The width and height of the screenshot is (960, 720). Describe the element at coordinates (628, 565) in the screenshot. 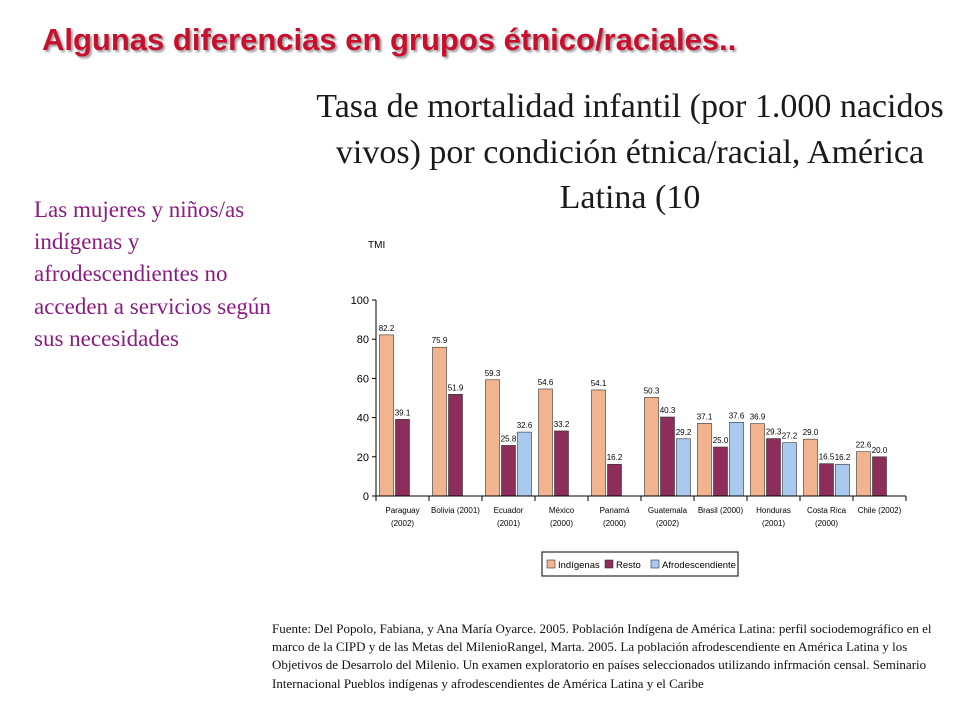

I see `legend-label: Resto` at that location.